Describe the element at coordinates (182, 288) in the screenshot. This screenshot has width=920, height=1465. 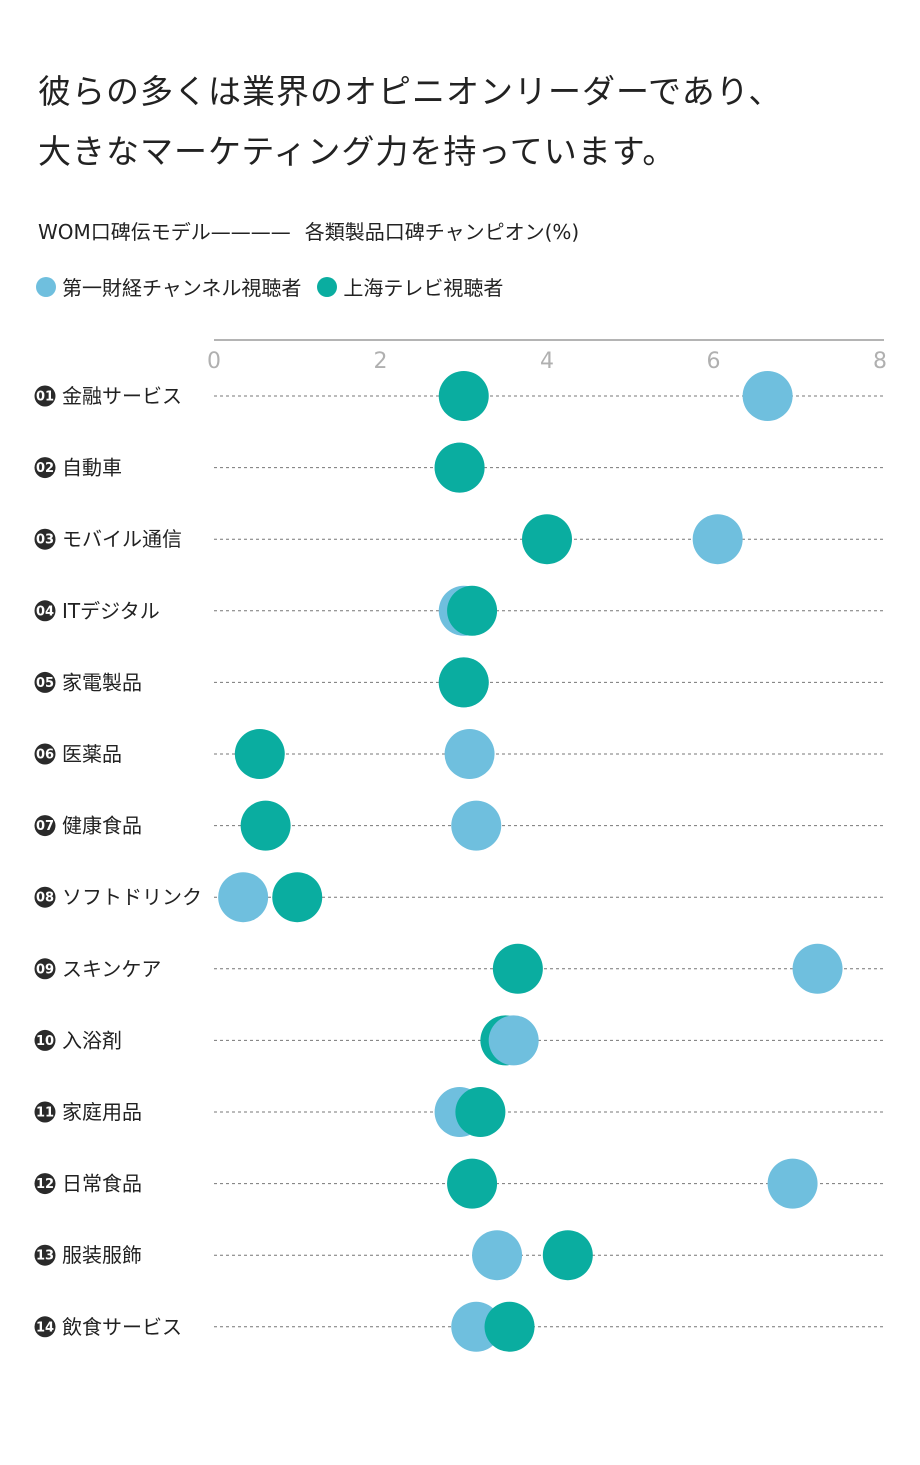
I see `legend-label-first-finance: 第一財経チャンネル視聴者` at that location.